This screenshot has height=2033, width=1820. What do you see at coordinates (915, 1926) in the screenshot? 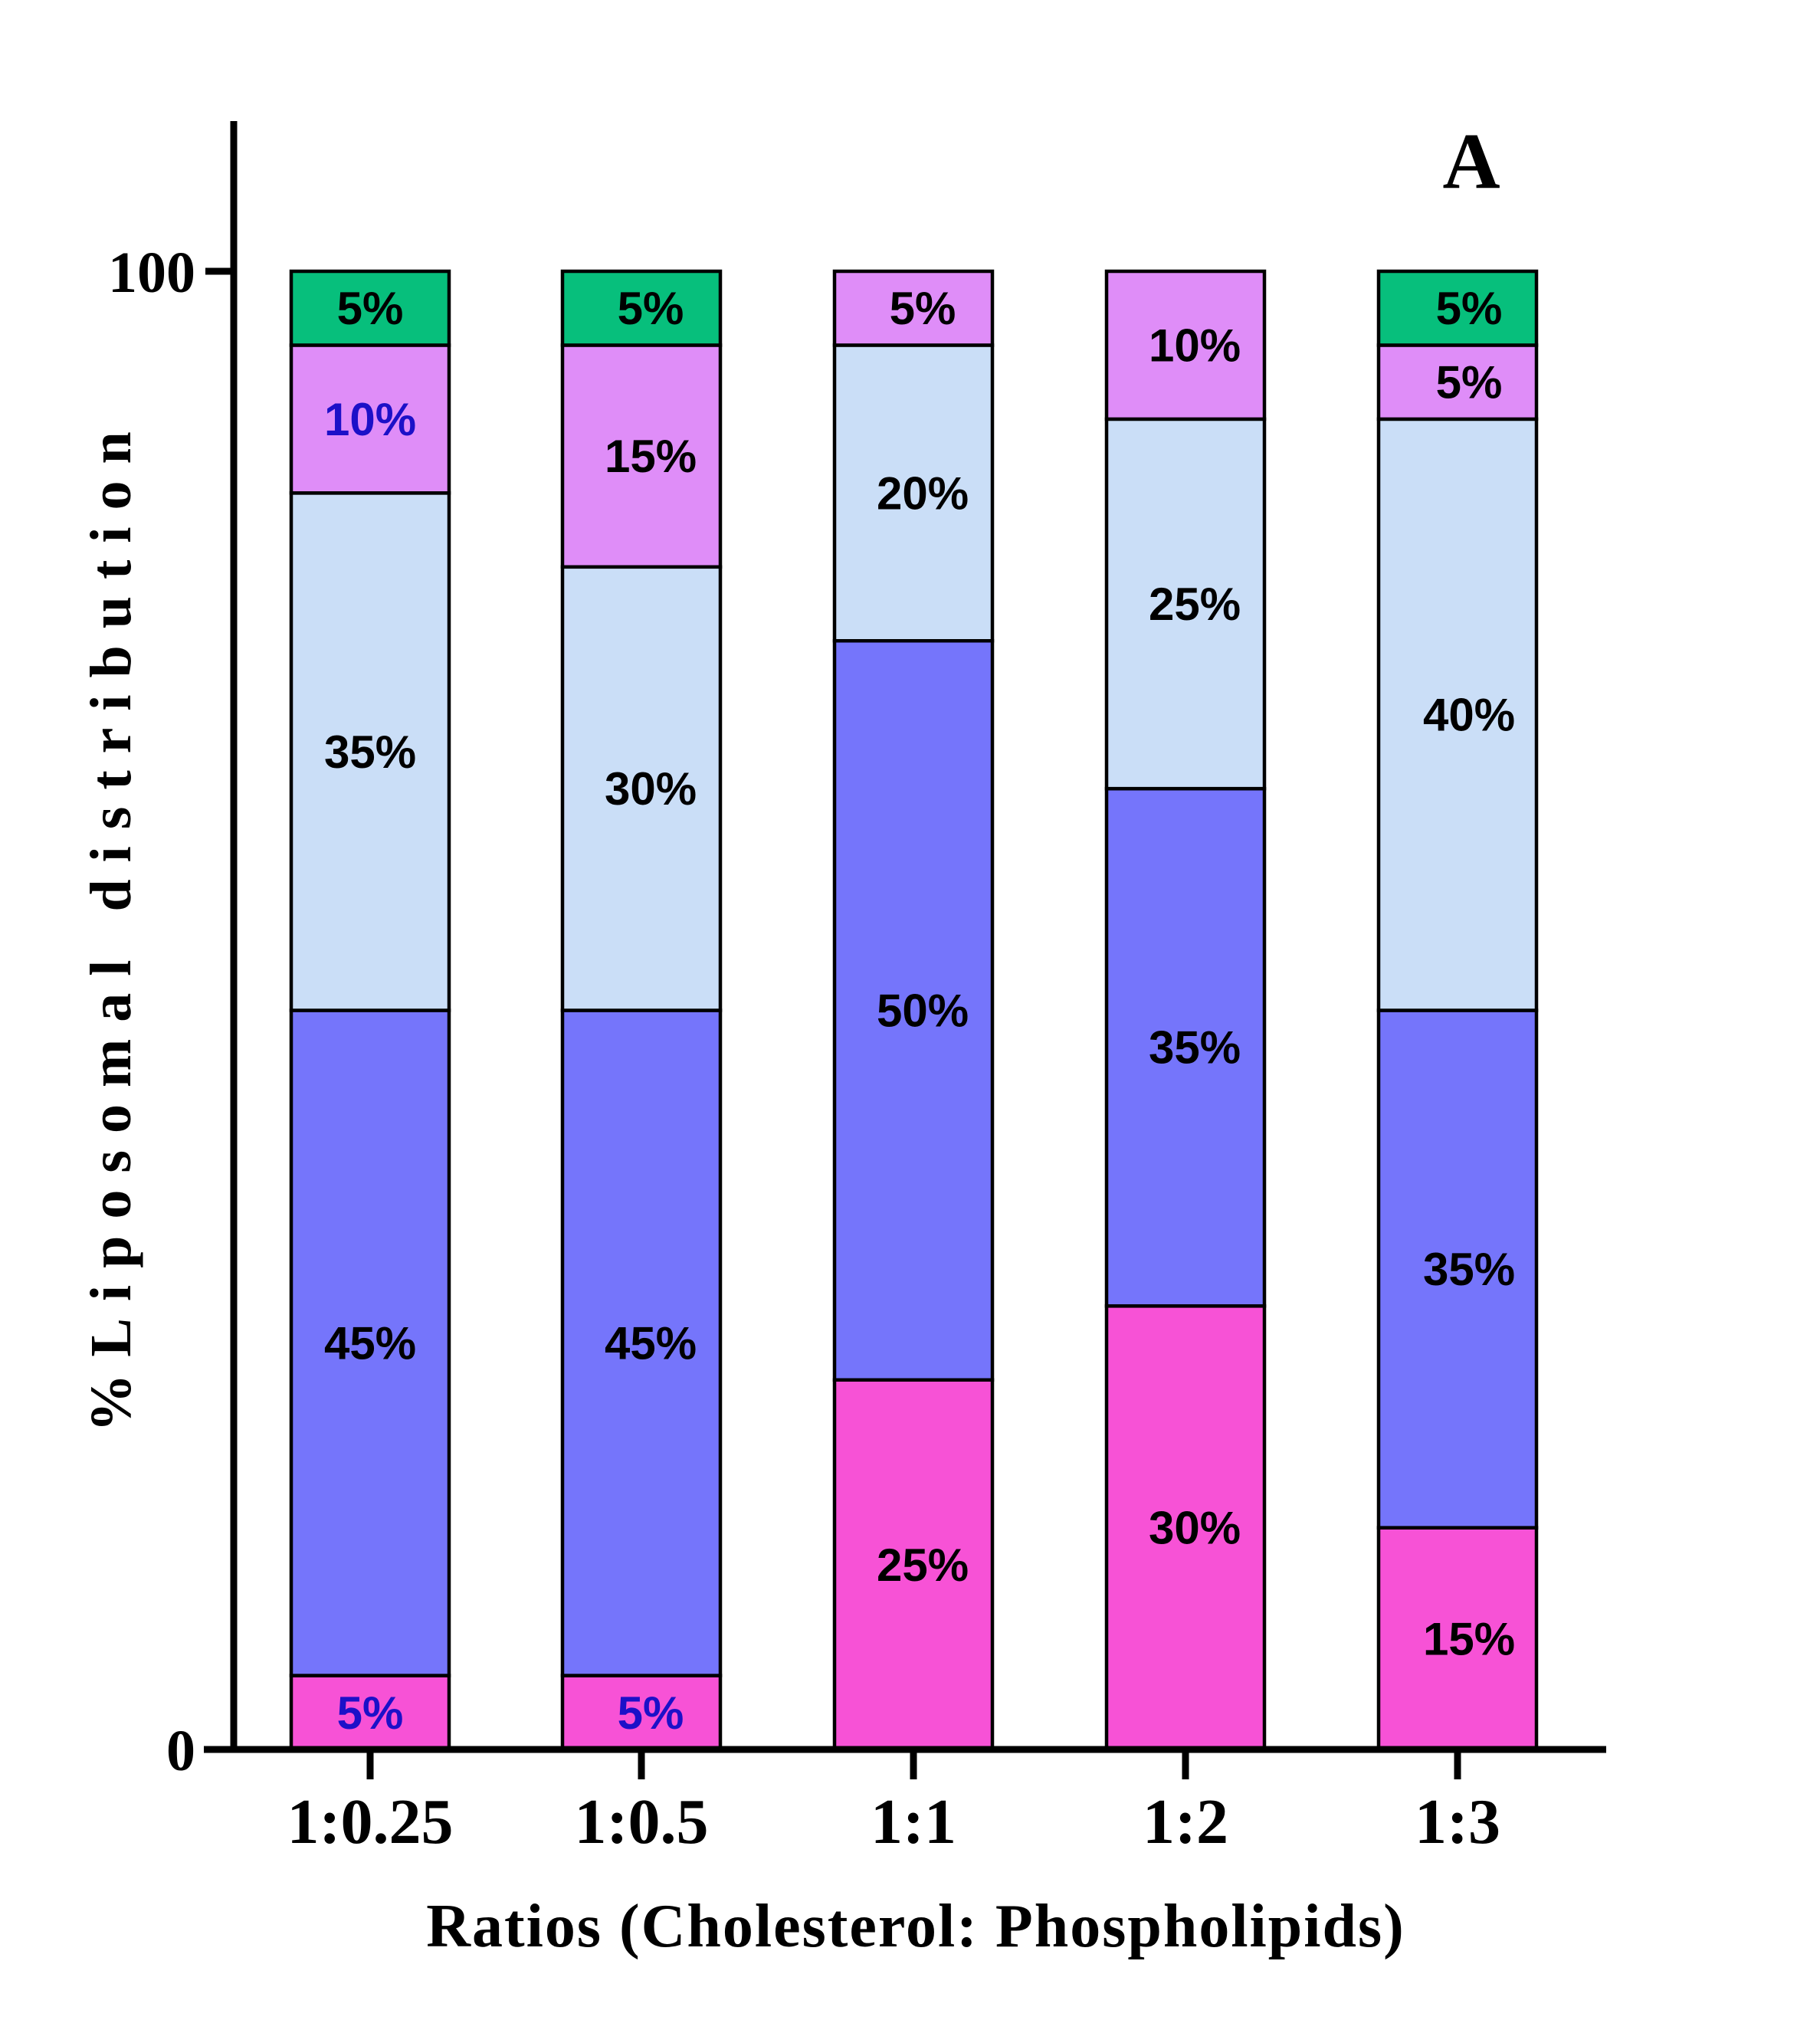
I see `x-axis-title: Ratios (Cholesterol: Phospholipids)` at bounding box center [915, 1926].